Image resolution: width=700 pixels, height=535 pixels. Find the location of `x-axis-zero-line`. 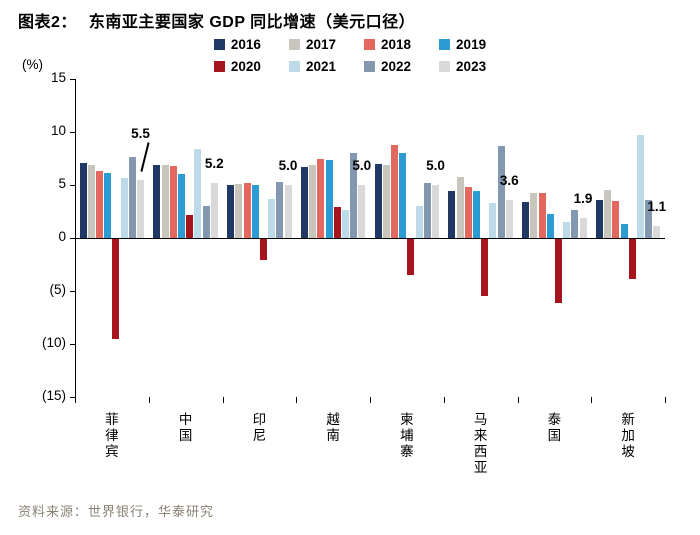

x-axis-zero-line is located at coordinates (370, 238).